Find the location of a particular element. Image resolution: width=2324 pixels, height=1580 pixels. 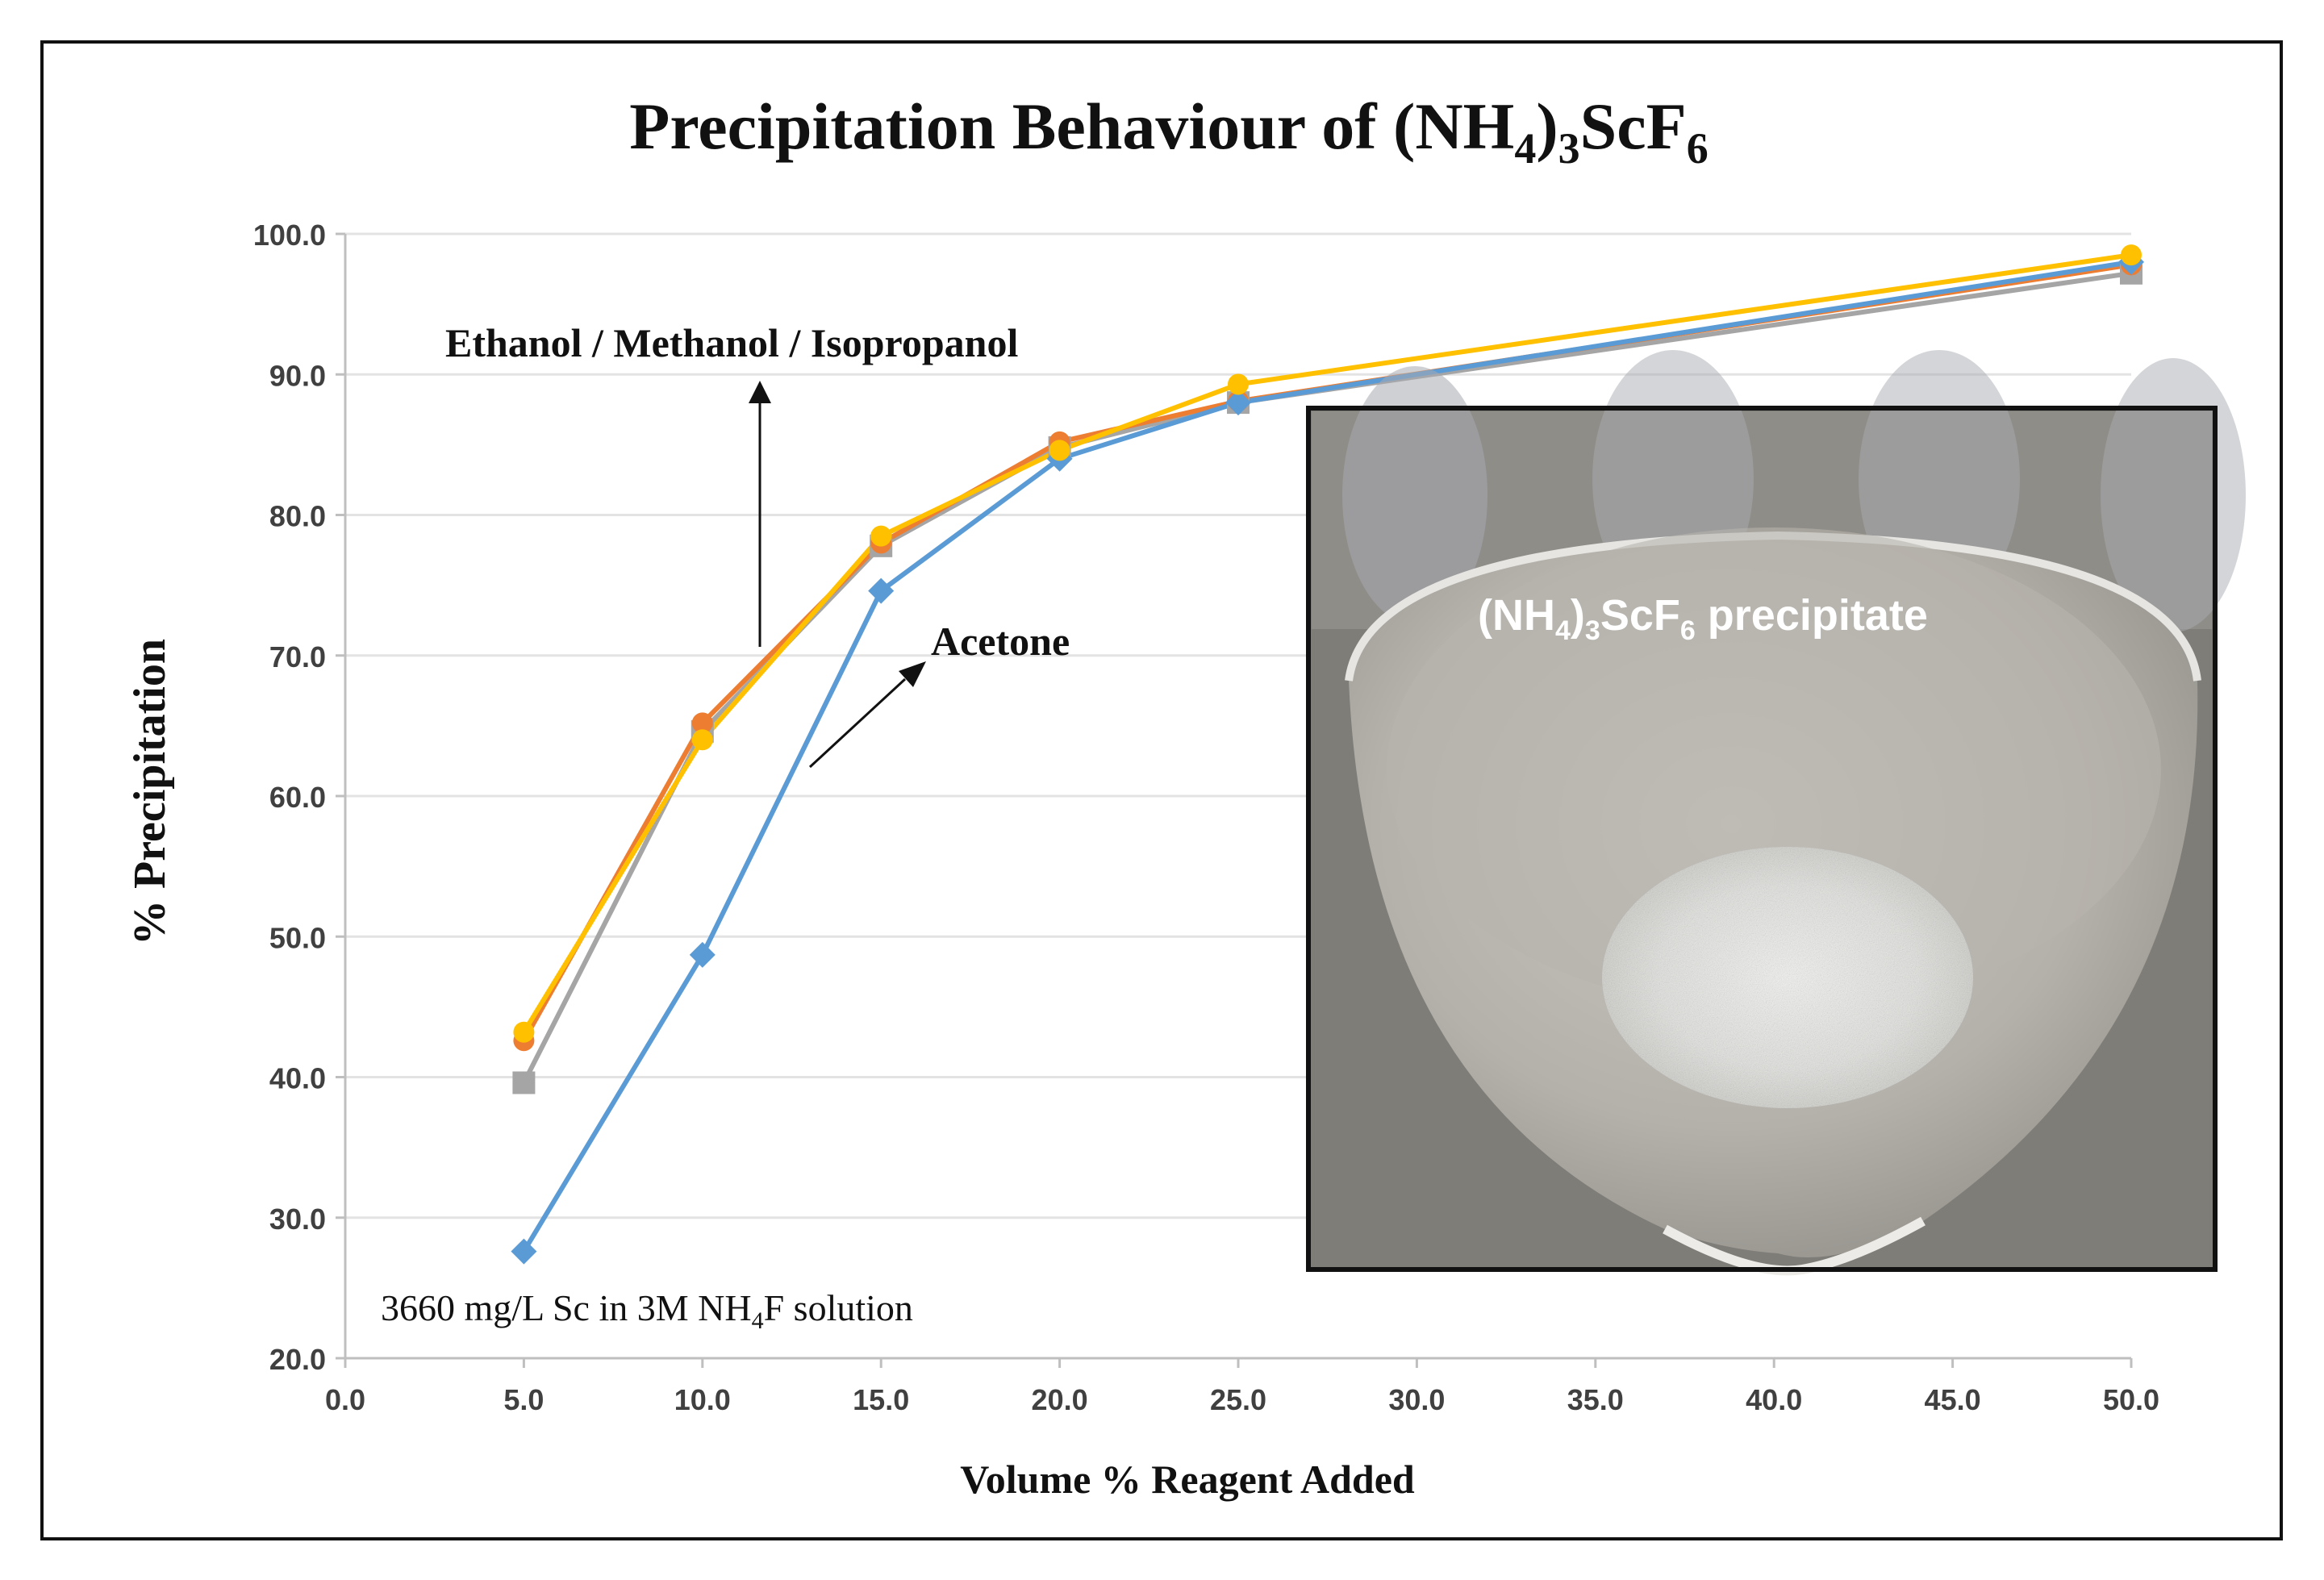

y-tick-label: 70.0 is located at coordinates (297, 656).